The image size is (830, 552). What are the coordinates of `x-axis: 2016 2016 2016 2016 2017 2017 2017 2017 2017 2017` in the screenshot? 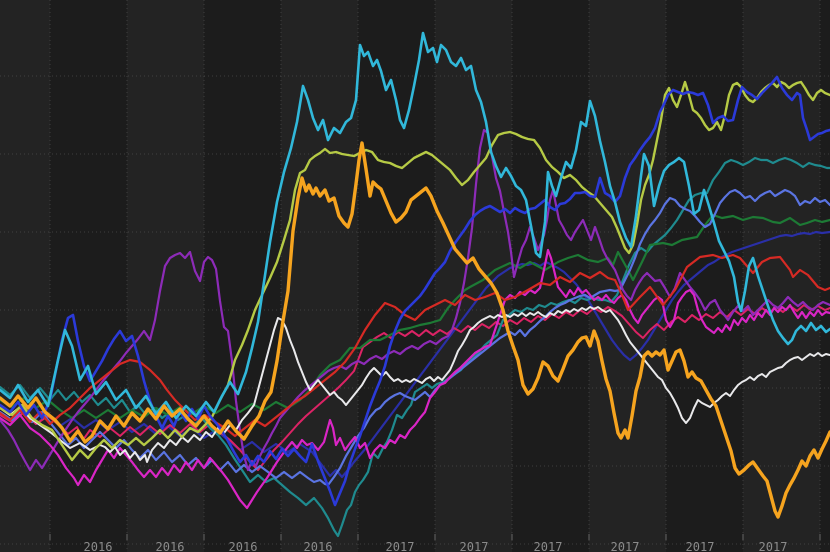 It's located at (435, 543).